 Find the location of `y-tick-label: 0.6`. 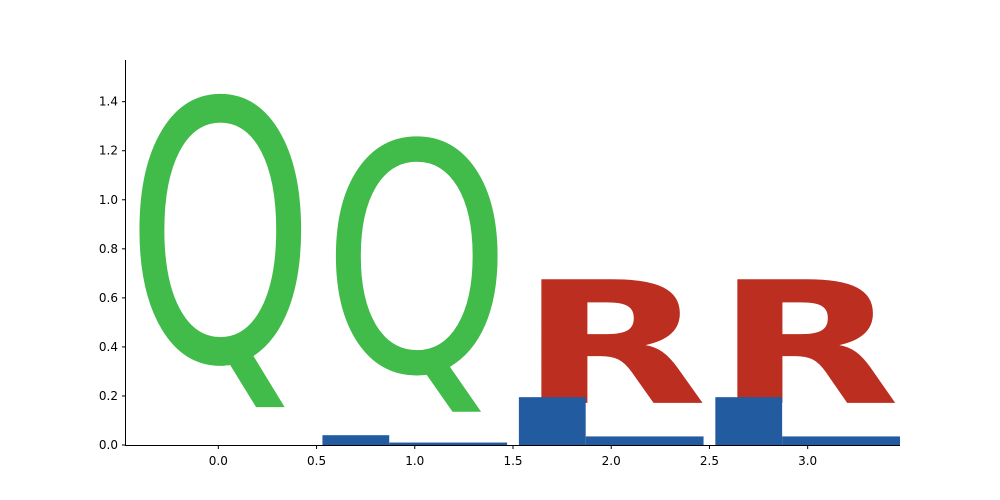

y-tick-label: 0.6 is located at coordinates (108, 298).